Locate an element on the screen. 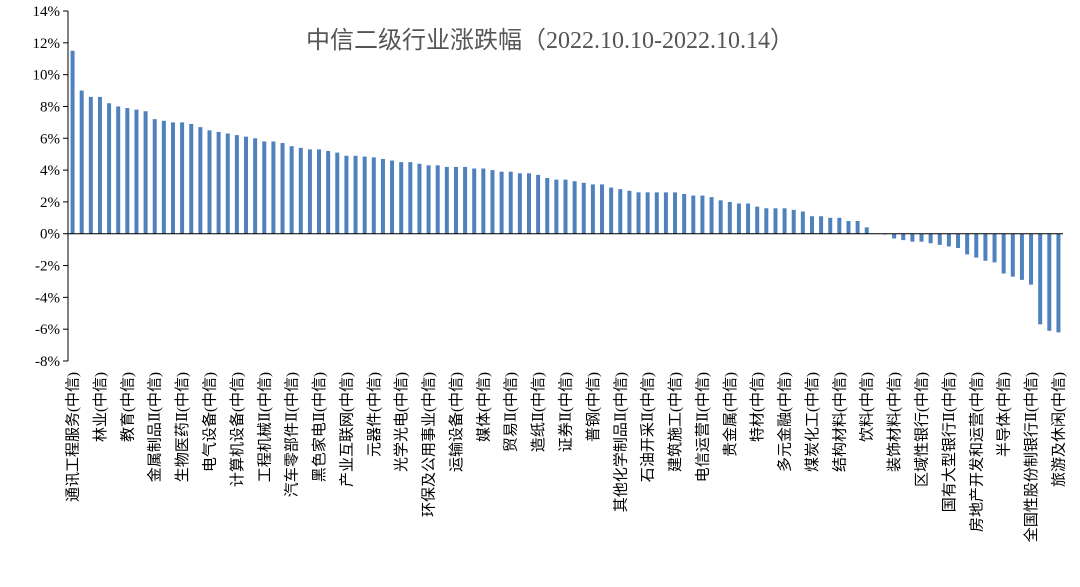 The image size is (1080, 587). y-tick-label: -4% is located at coordinates (47, 298).